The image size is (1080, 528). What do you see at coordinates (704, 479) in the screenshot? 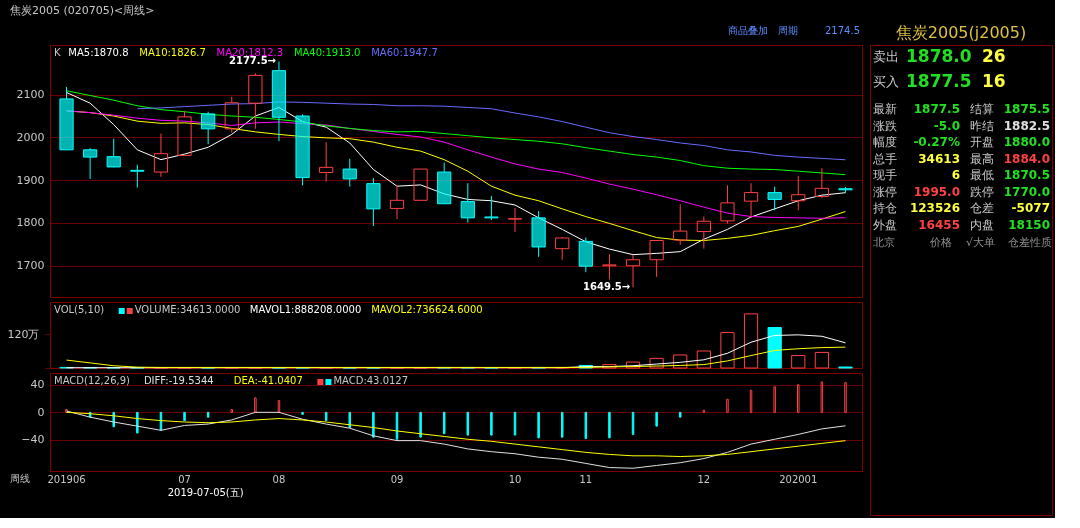
I see `x-tick-label: 12` at bounding box center [704, 479].